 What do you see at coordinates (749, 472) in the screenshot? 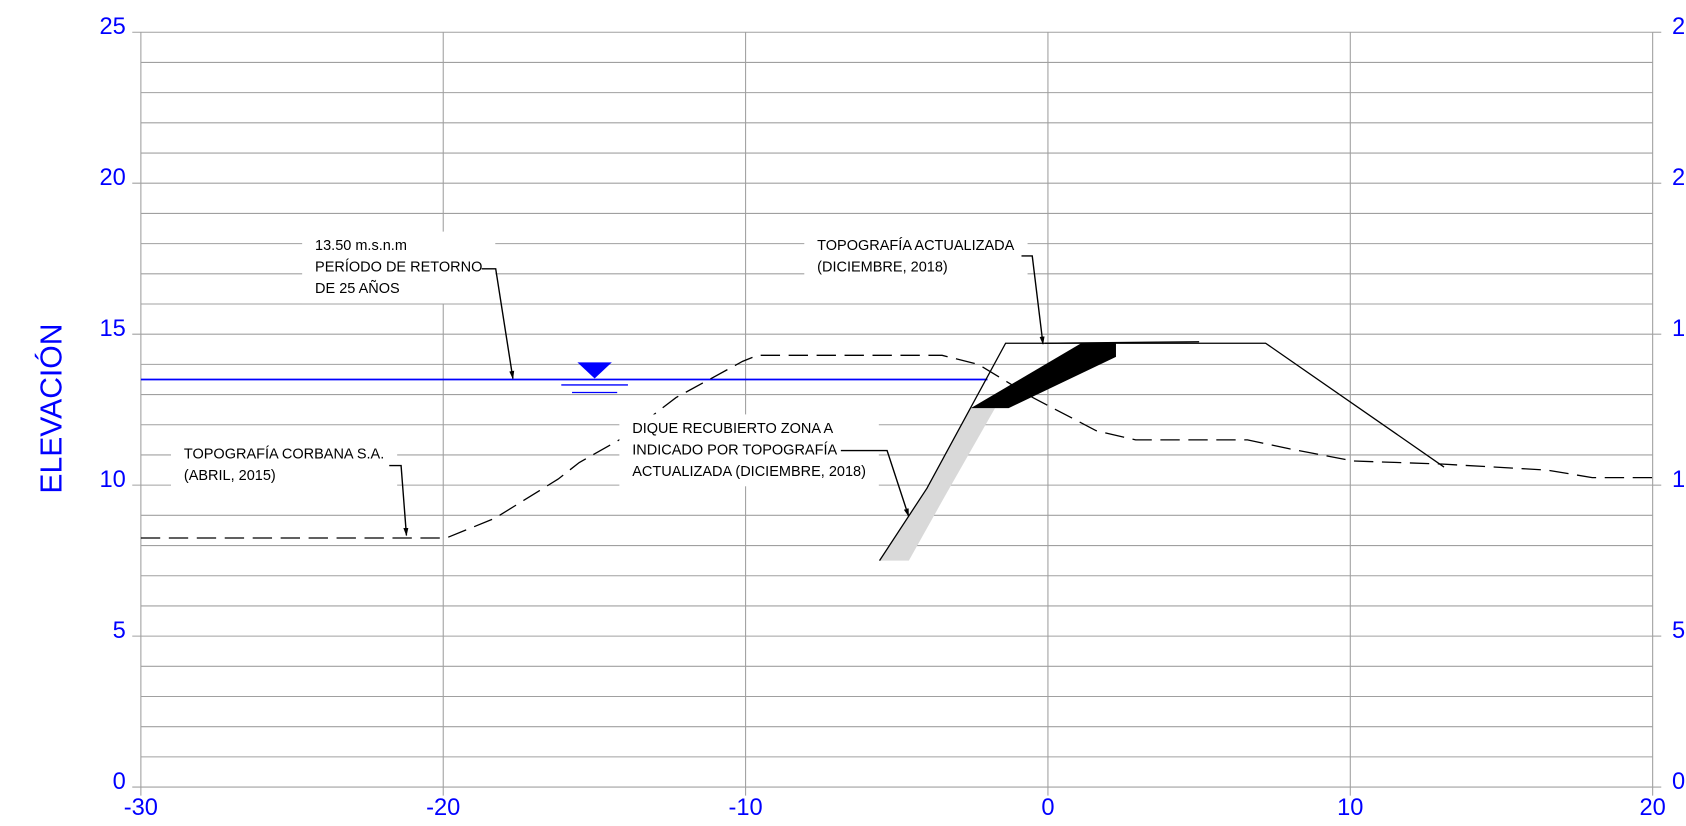
I see `annotation-text: ACTUALIZADA (DICIEMBRE, 2018)` at bounding box center [749, 472].